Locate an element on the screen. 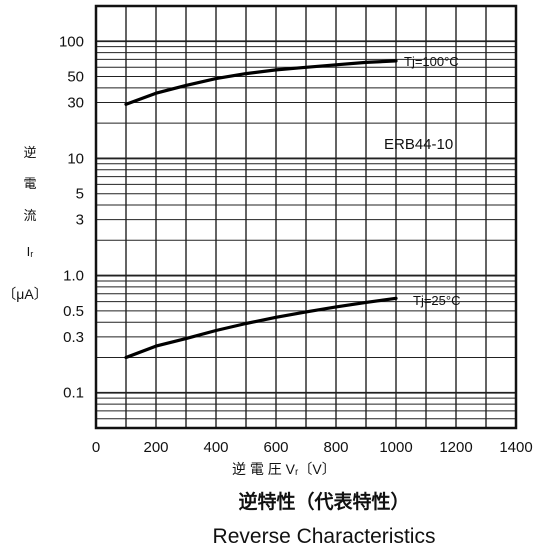 This screenshot has height=553, width=549. y-tick-label: 30 is located at coordinates (75, 103).